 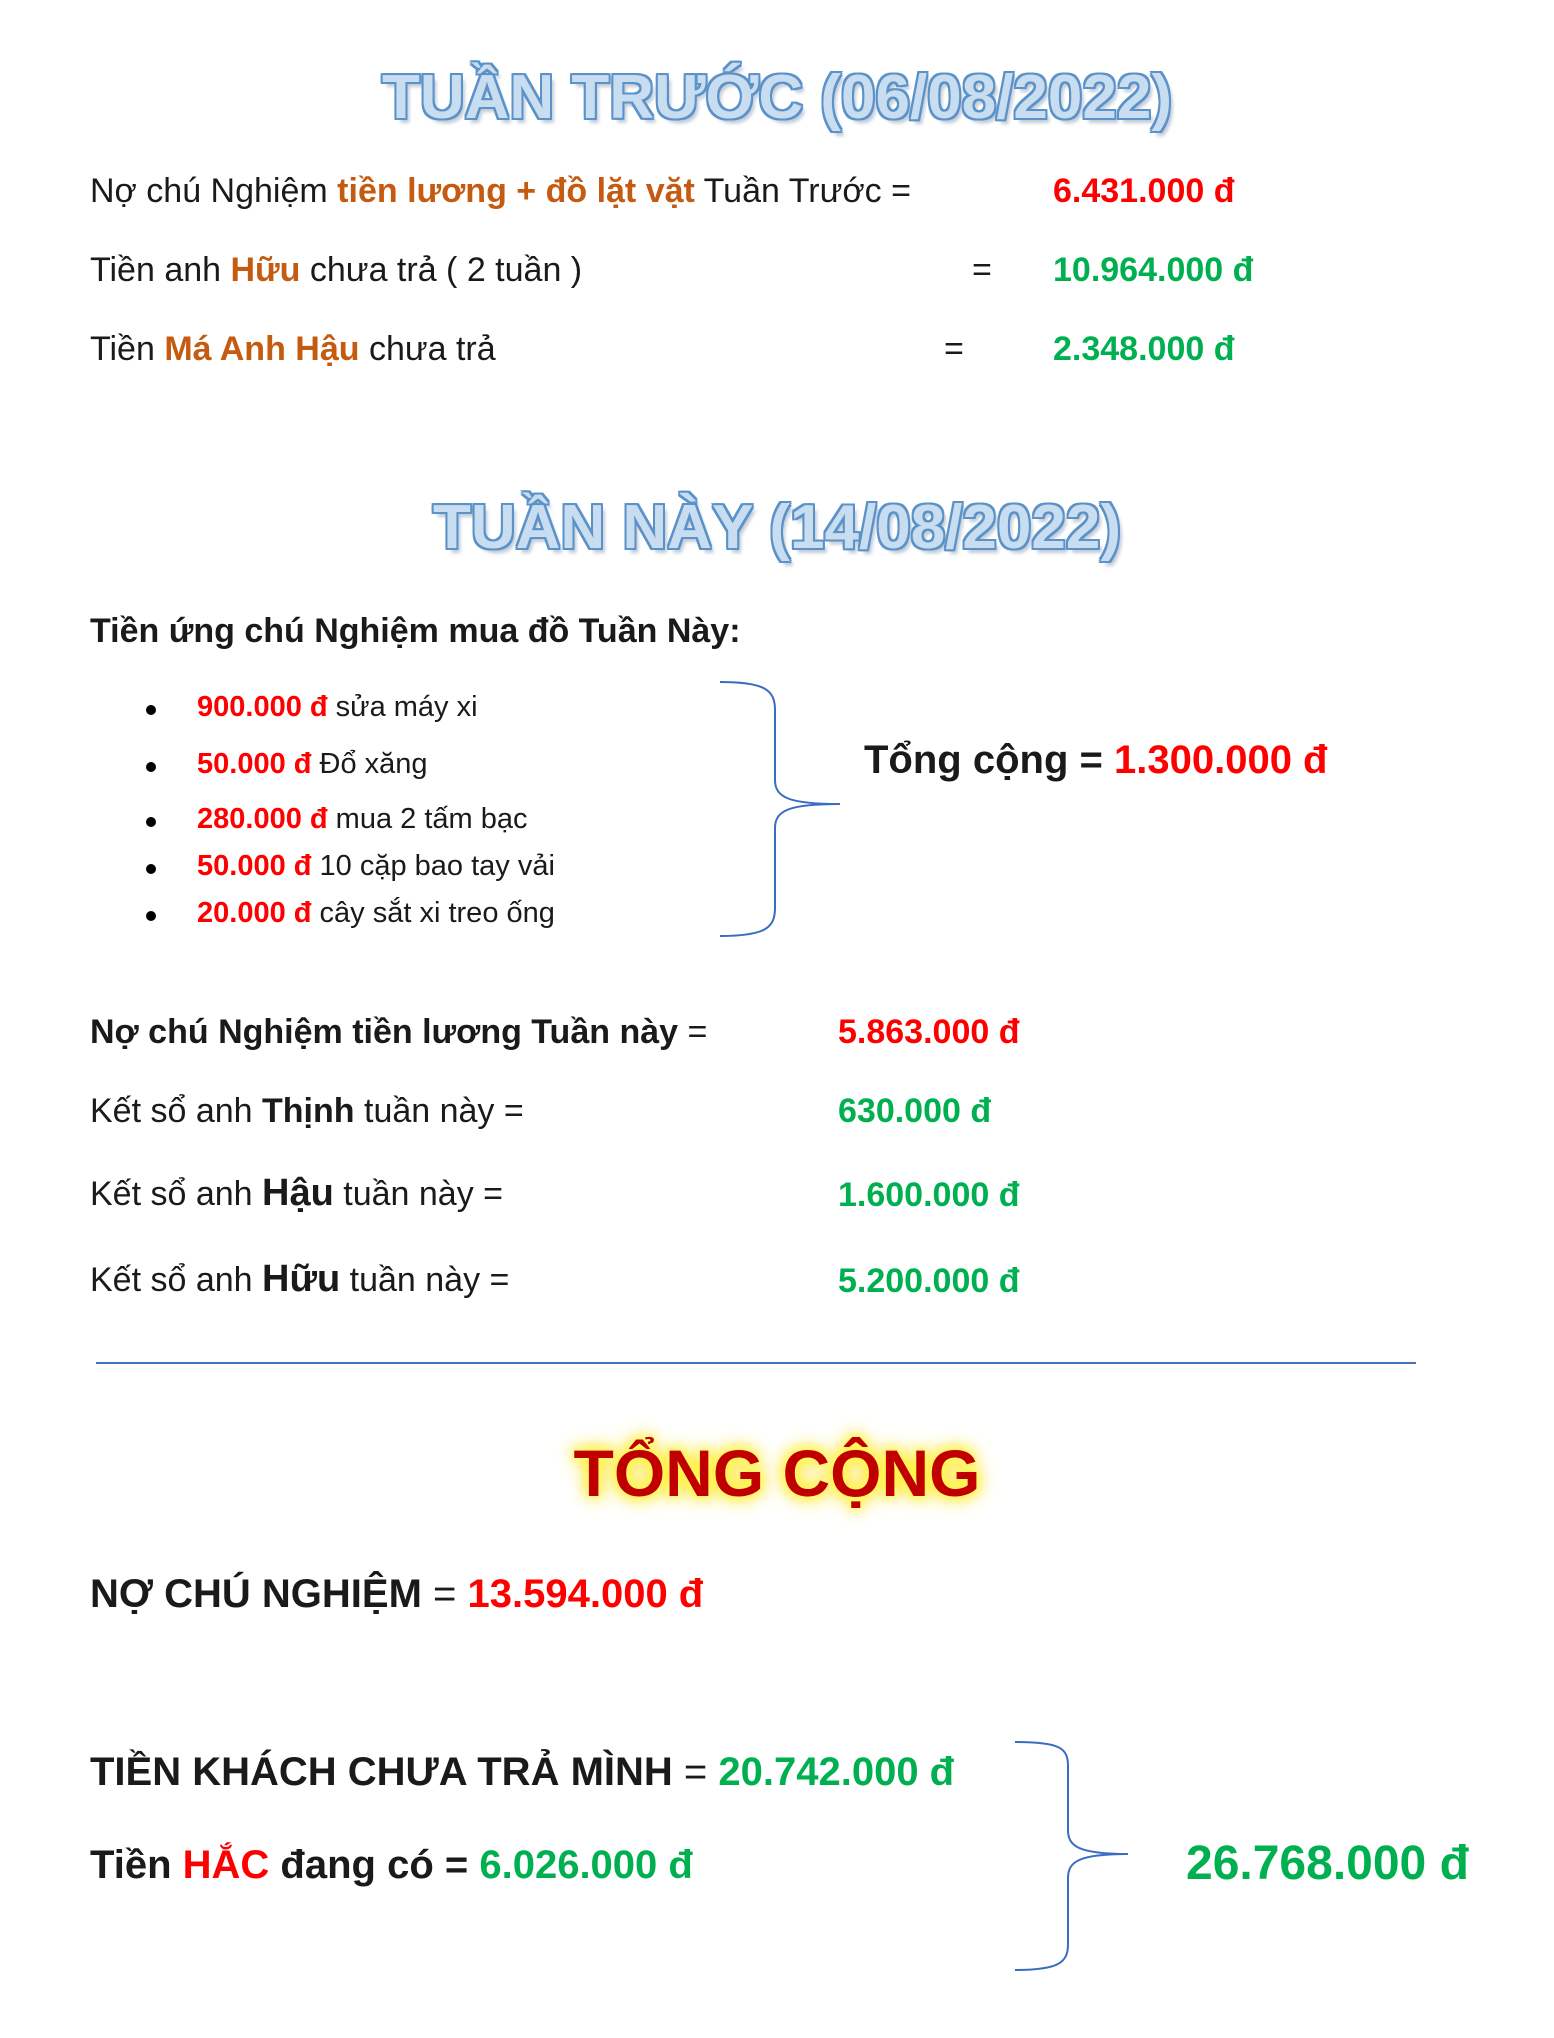 I want to click on row-label-suffix: Tuần Trước =, so click(x=802, y=191).